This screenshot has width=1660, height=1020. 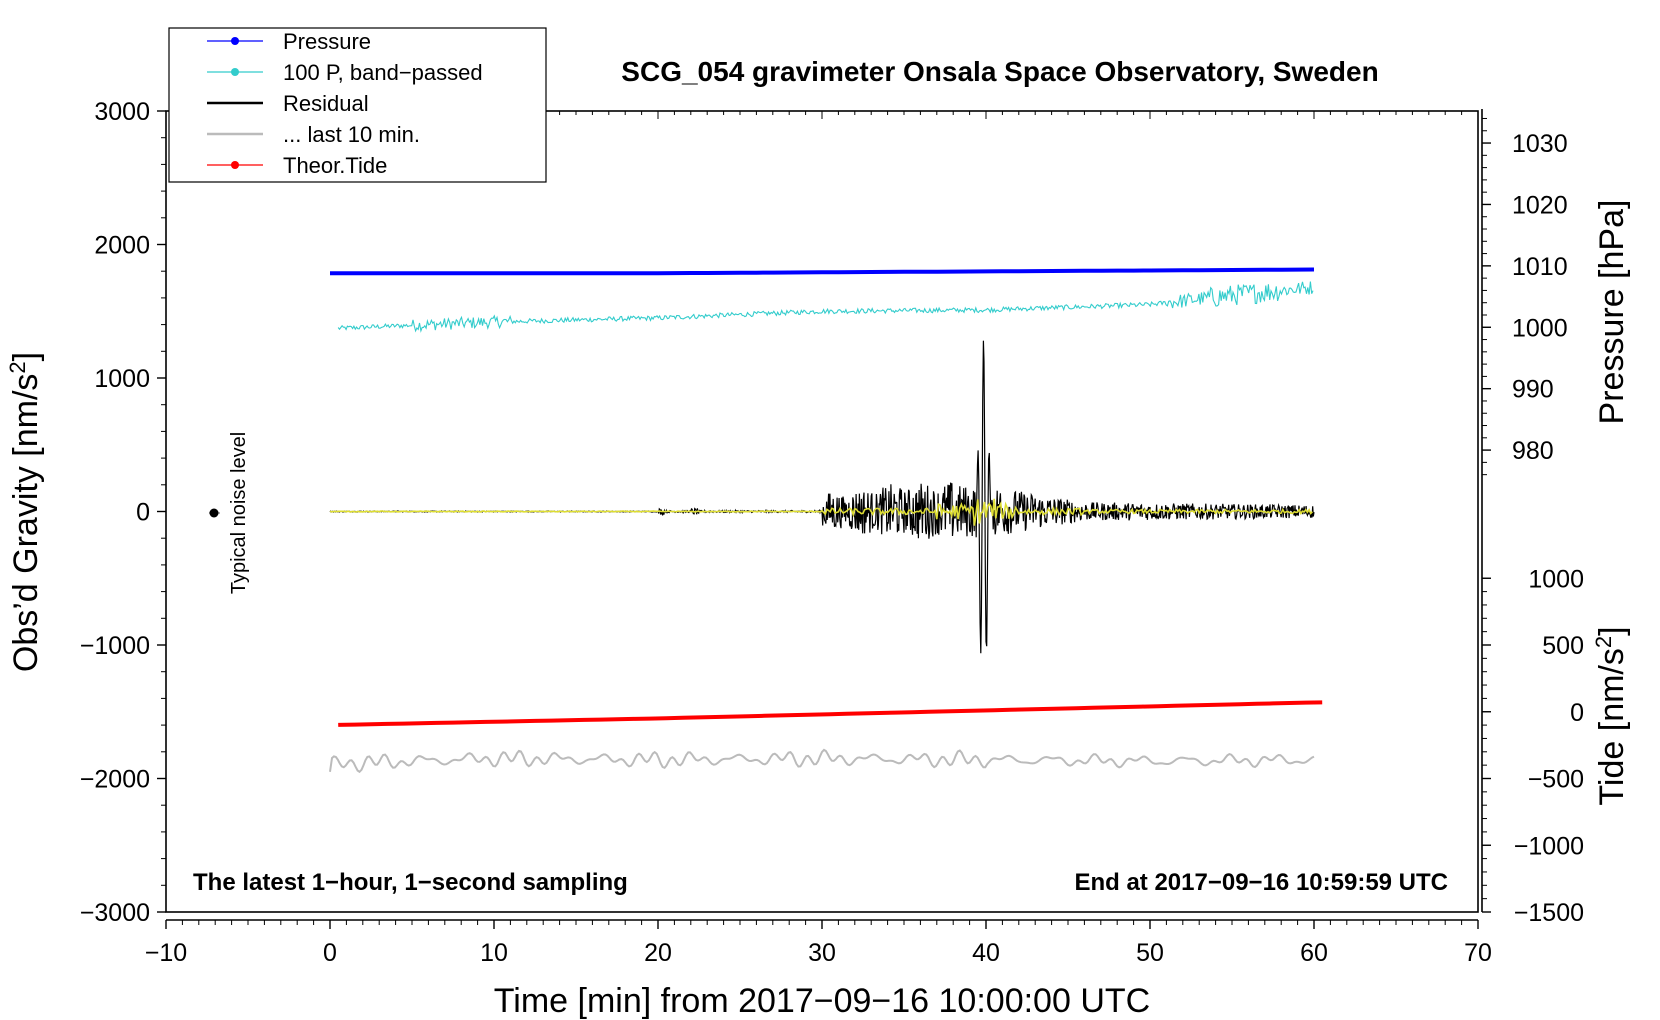 I want to click on y-tick-label: 1000, so click(x=122, y=379).